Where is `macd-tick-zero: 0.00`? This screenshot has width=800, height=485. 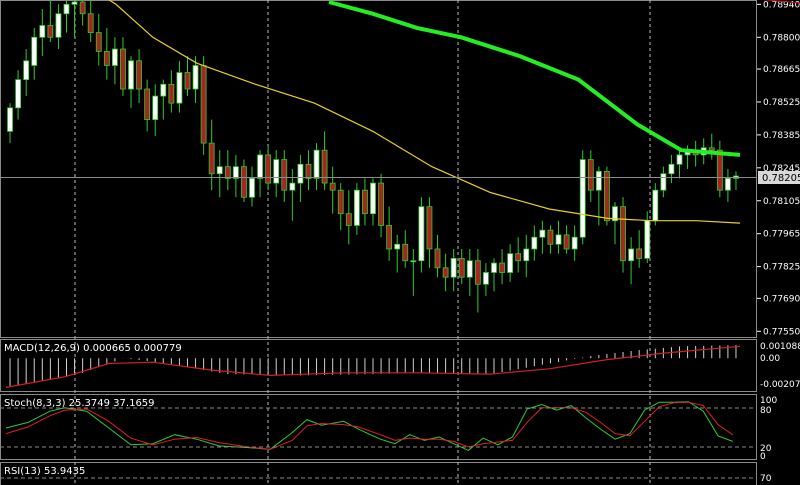
macd-tick-zero: 0.00 is located at coordinates (770, 359).